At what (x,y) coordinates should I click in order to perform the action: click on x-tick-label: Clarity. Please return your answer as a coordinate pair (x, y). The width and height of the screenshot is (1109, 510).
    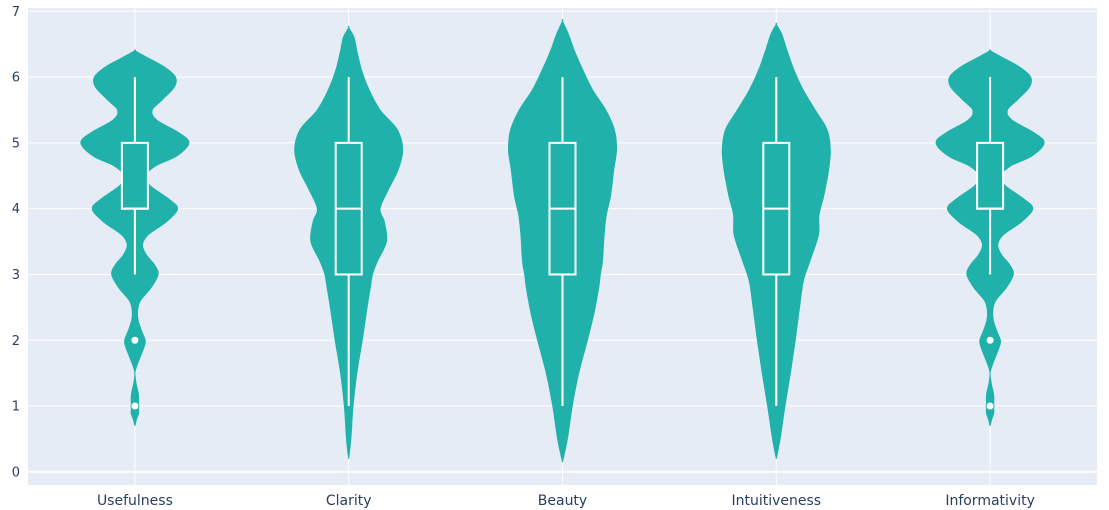
    Looking at the image, I should click on (349, 501).